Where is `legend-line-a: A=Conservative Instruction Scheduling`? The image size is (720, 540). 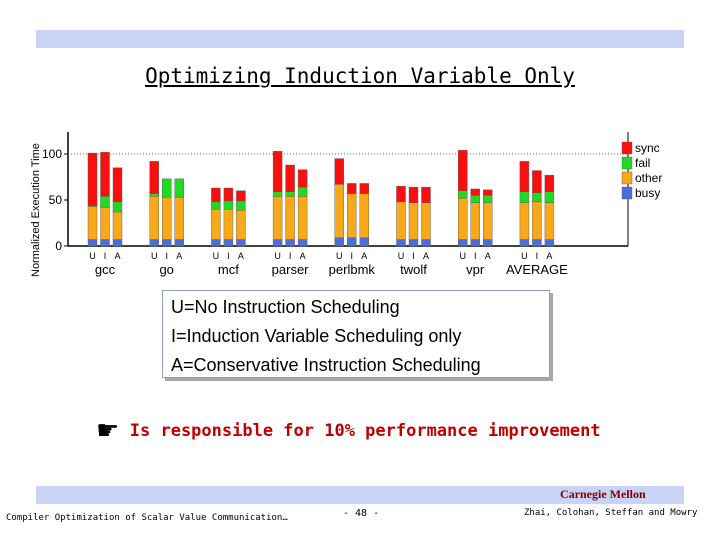 legend-line-a: A=Conservative Instruction Scheduling is located at coordinates (326, 365).